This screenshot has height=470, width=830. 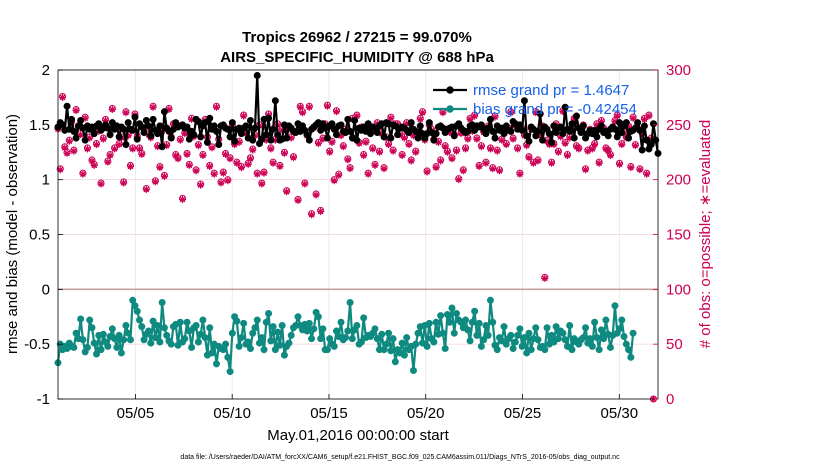 What do you see at coordinates (39, 235) in the screenshot?
I see `left-tick-label-3: 0.5` at bounding box center [39, 235].